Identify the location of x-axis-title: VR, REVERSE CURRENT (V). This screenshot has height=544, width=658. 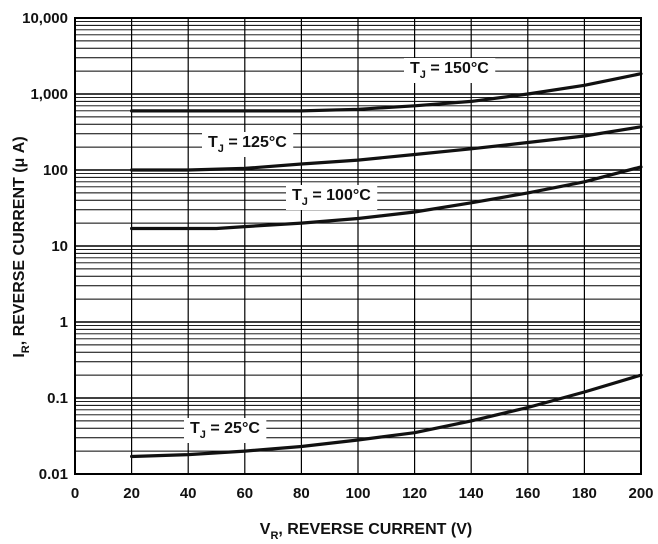
(366, 531).